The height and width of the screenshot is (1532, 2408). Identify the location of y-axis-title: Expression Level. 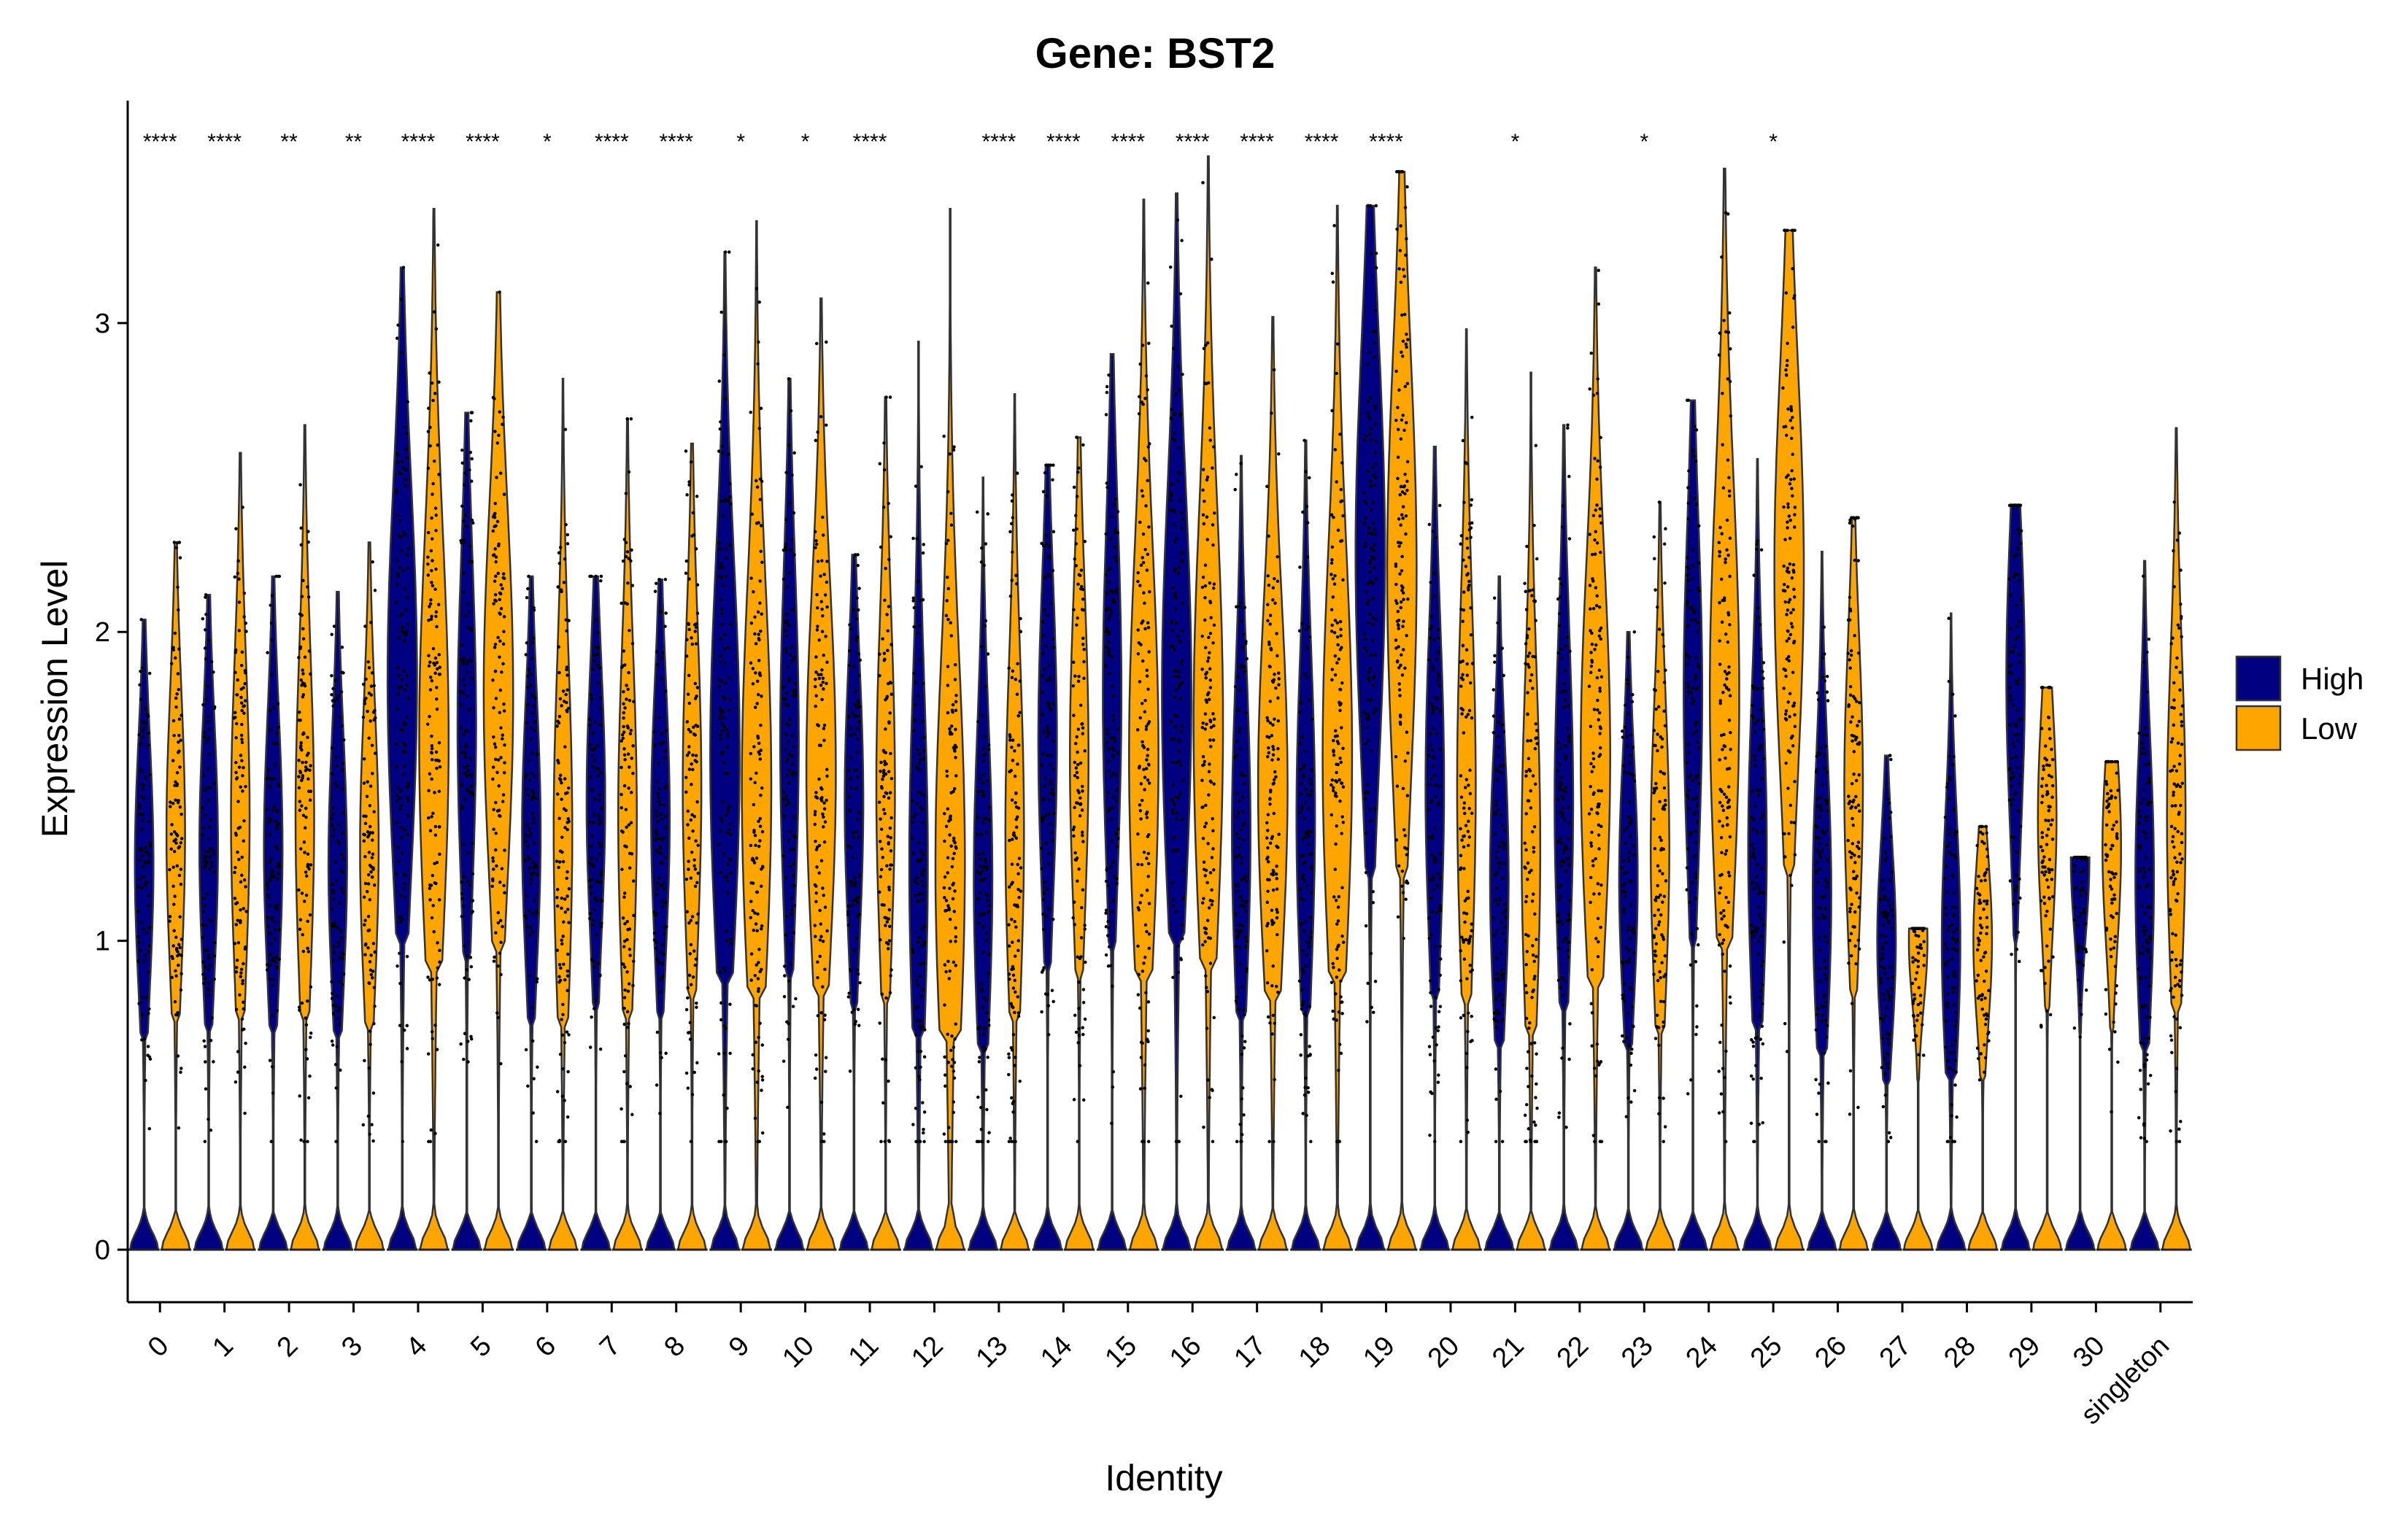
(54, 699).